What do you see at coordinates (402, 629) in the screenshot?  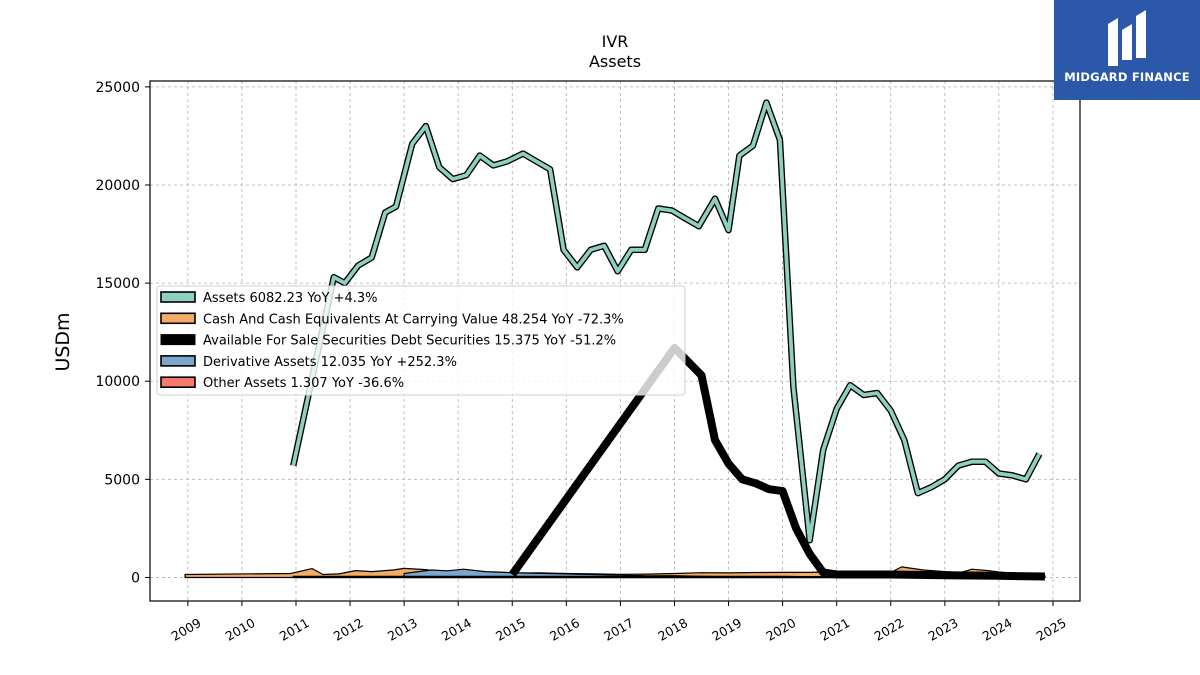 I see `x-tick-label: 2013` at bounding box center [402, 629].